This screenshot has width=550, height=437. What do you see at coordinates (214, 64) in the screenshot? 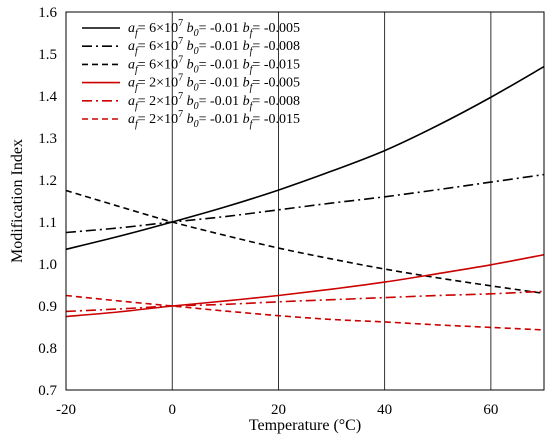
I see `legend-entry: af= 6×107 b0= -0.01 bf= -0.015` at bounding box center [214, 64].